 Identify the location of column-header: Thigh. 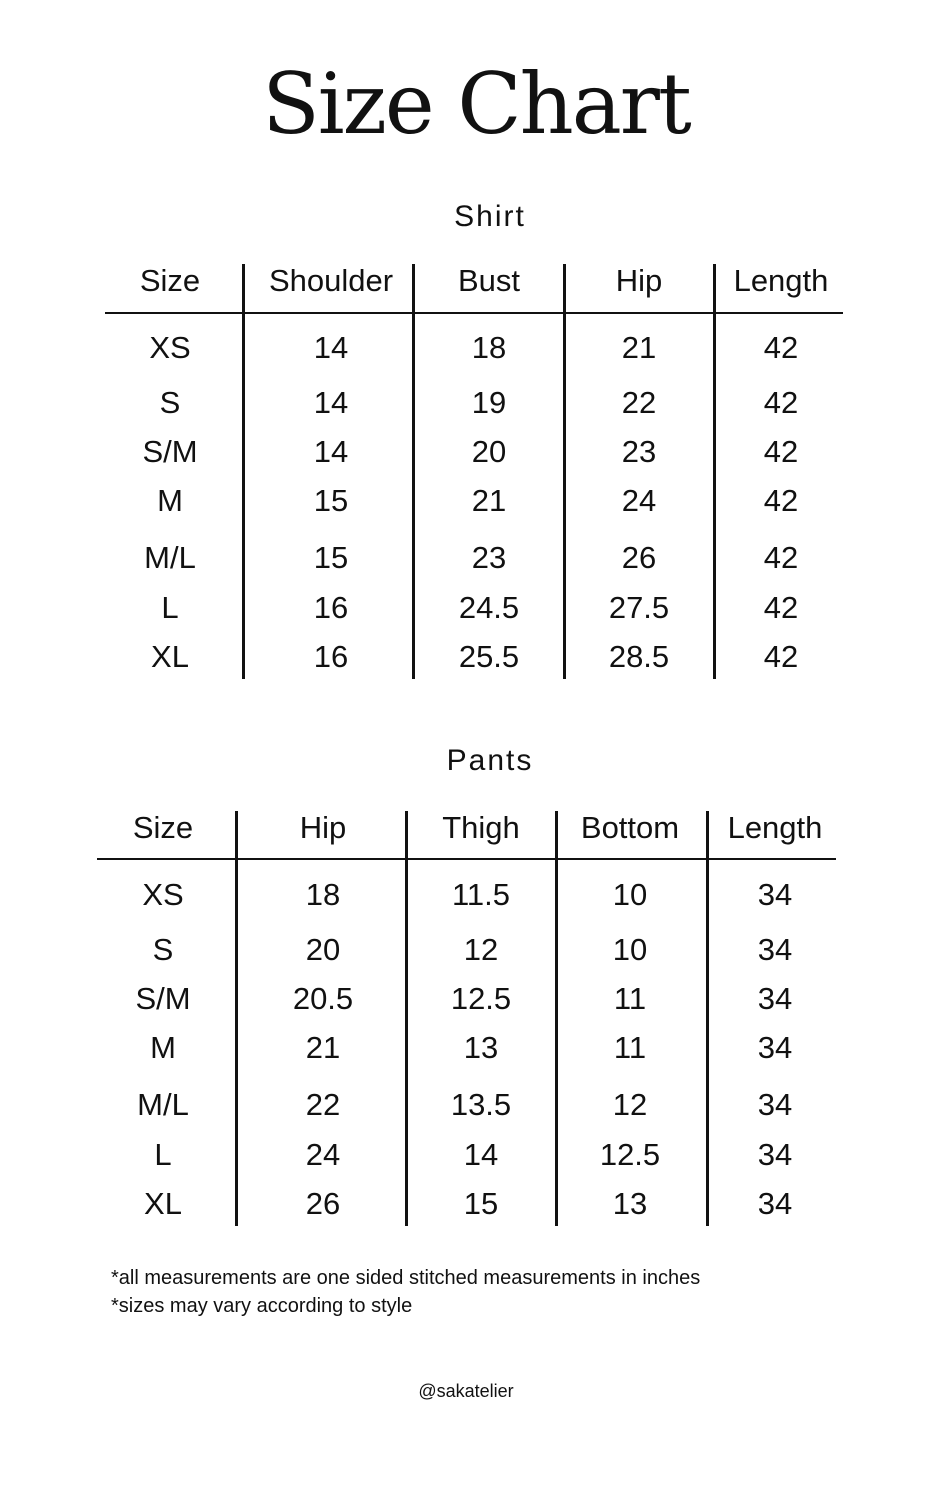
(481, 827).